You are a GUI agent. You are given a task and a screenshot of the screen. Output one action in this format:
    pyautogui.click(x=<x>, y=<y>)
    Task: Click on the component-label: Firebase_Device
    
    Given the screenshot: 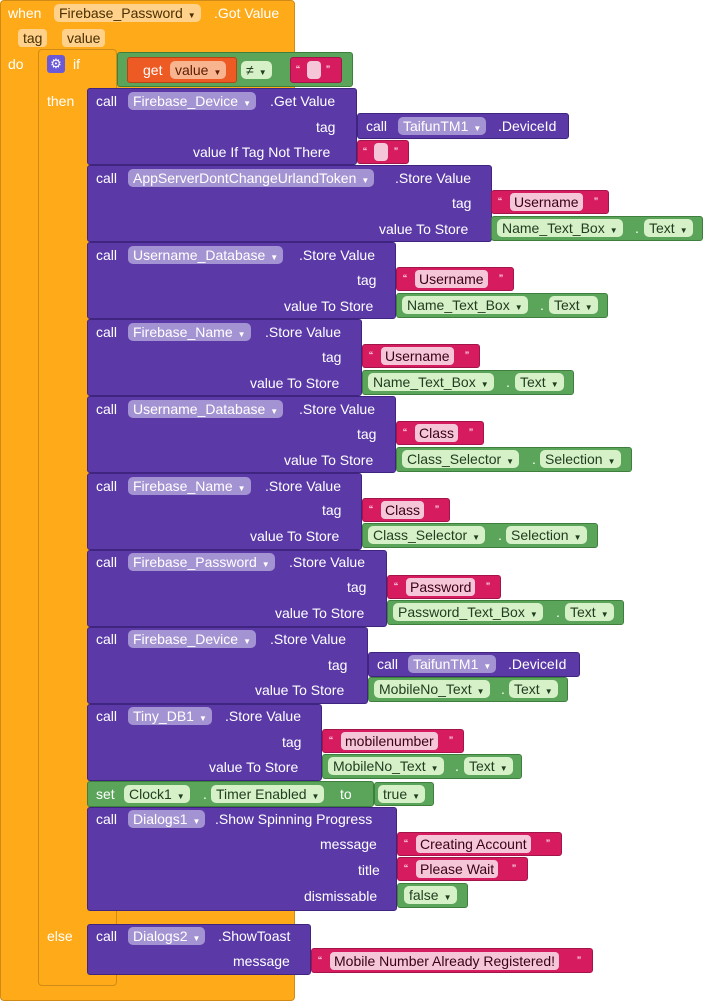 What is the action you would take?
    pyautogui.click(x=186, y=639)
    